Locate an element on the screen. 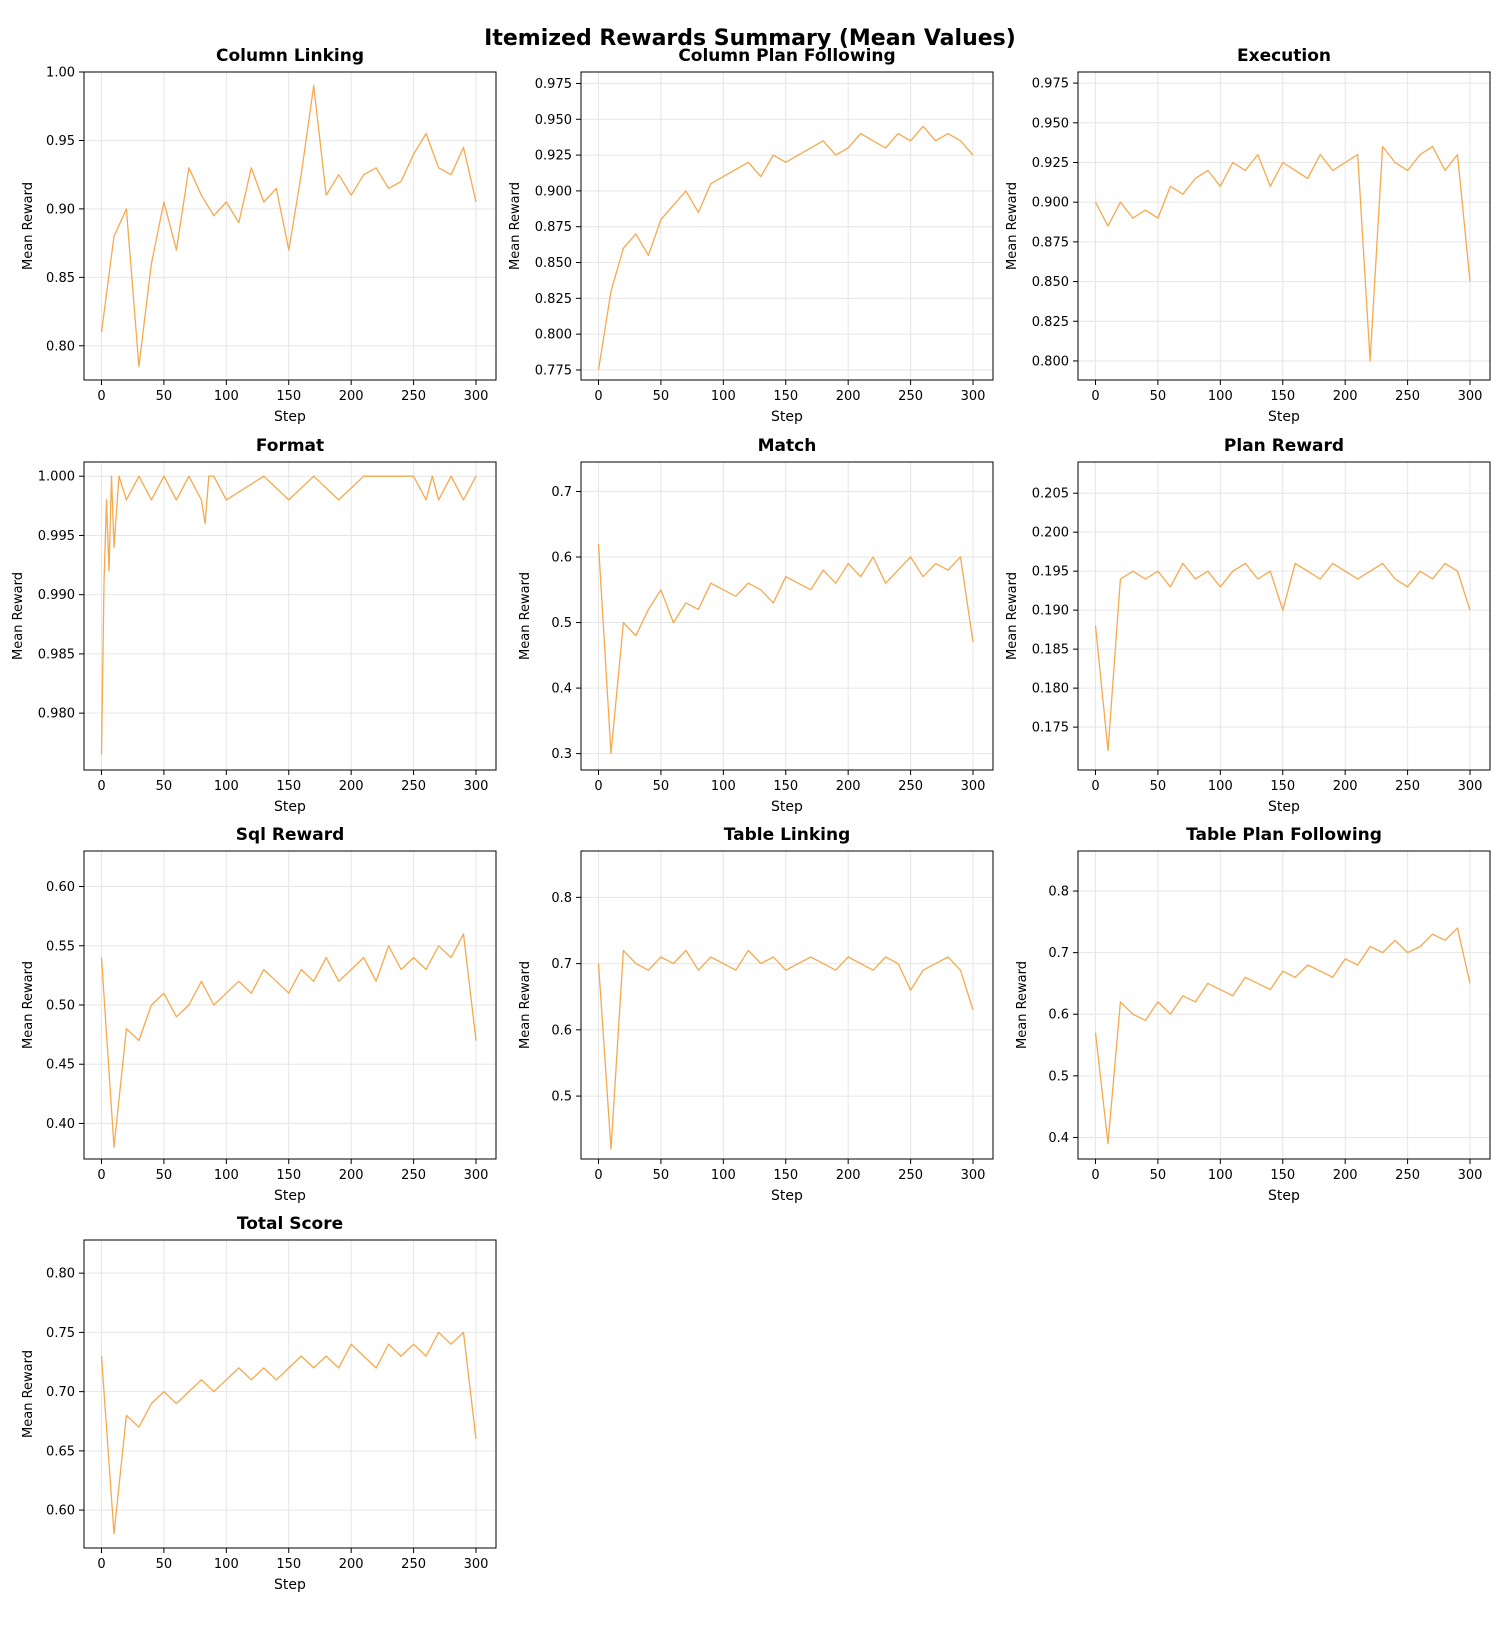 This screenshot has height=1628, width=1500. panel-title: Format is located at coordinates (290, 446).